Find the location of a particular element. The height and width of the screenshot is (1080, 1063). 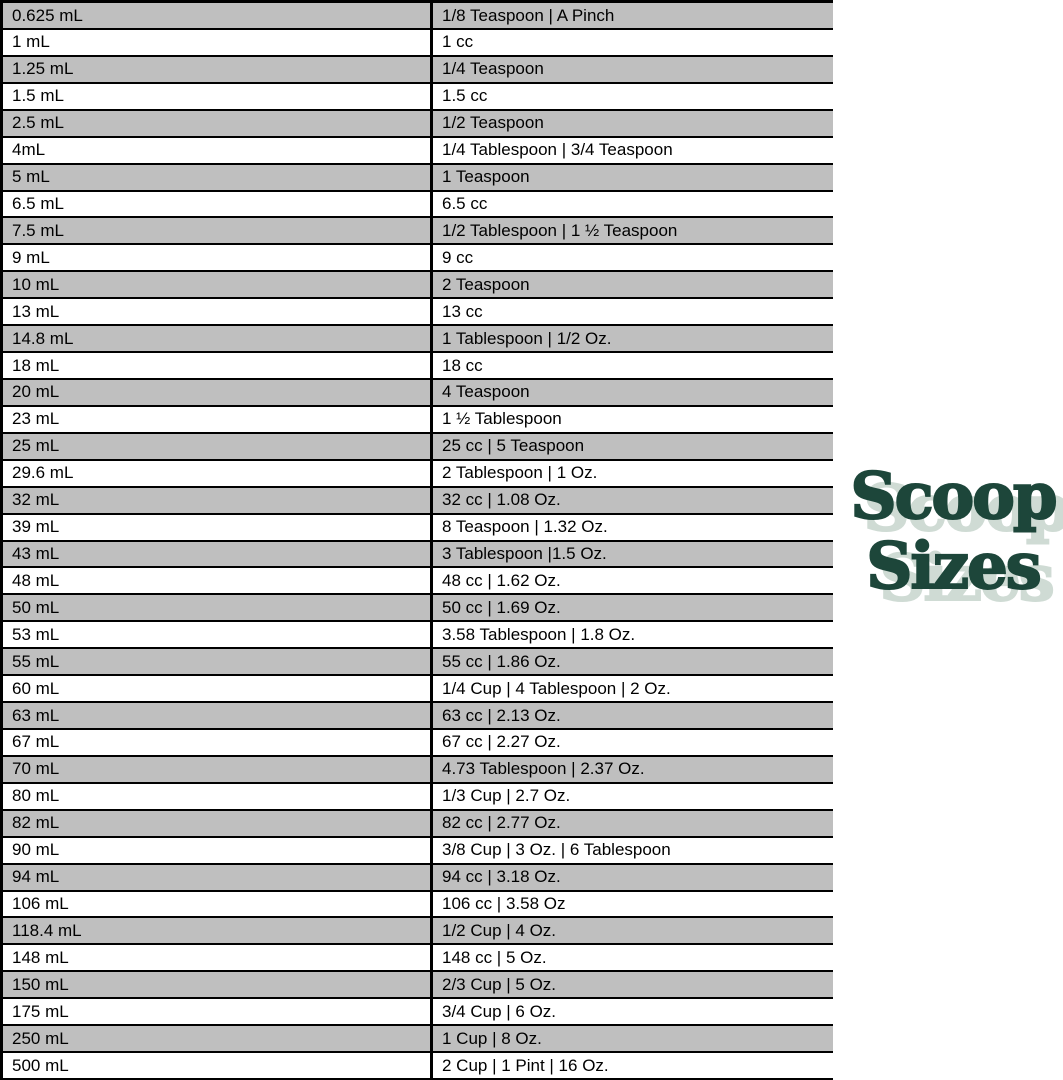

equivalent-cell: 1 Cup | 8 Oz. is located at coordinates (632, 1039).